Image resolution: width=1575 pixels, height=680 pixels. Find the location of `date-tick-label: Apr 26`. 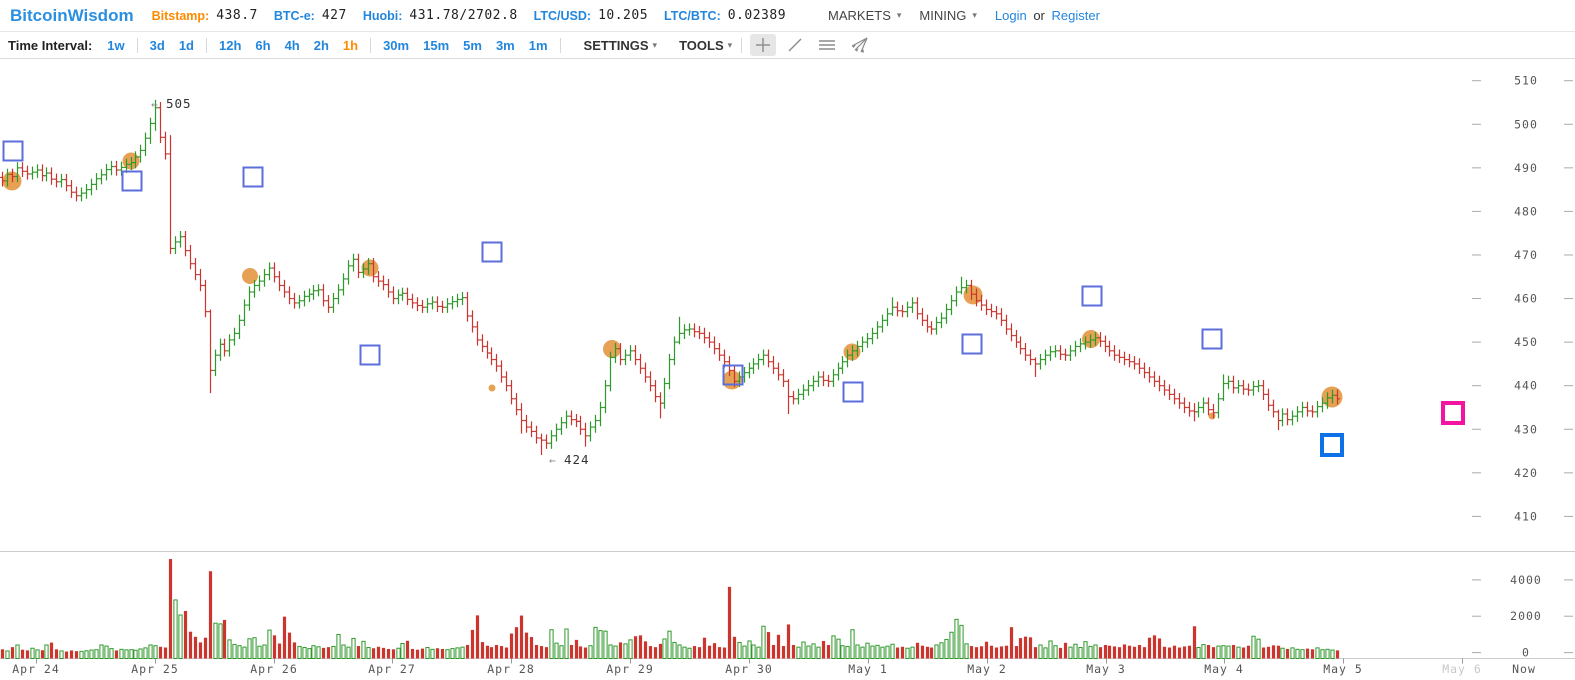

date-tick-label: Apr 26 is located at coordinates (274, 669).